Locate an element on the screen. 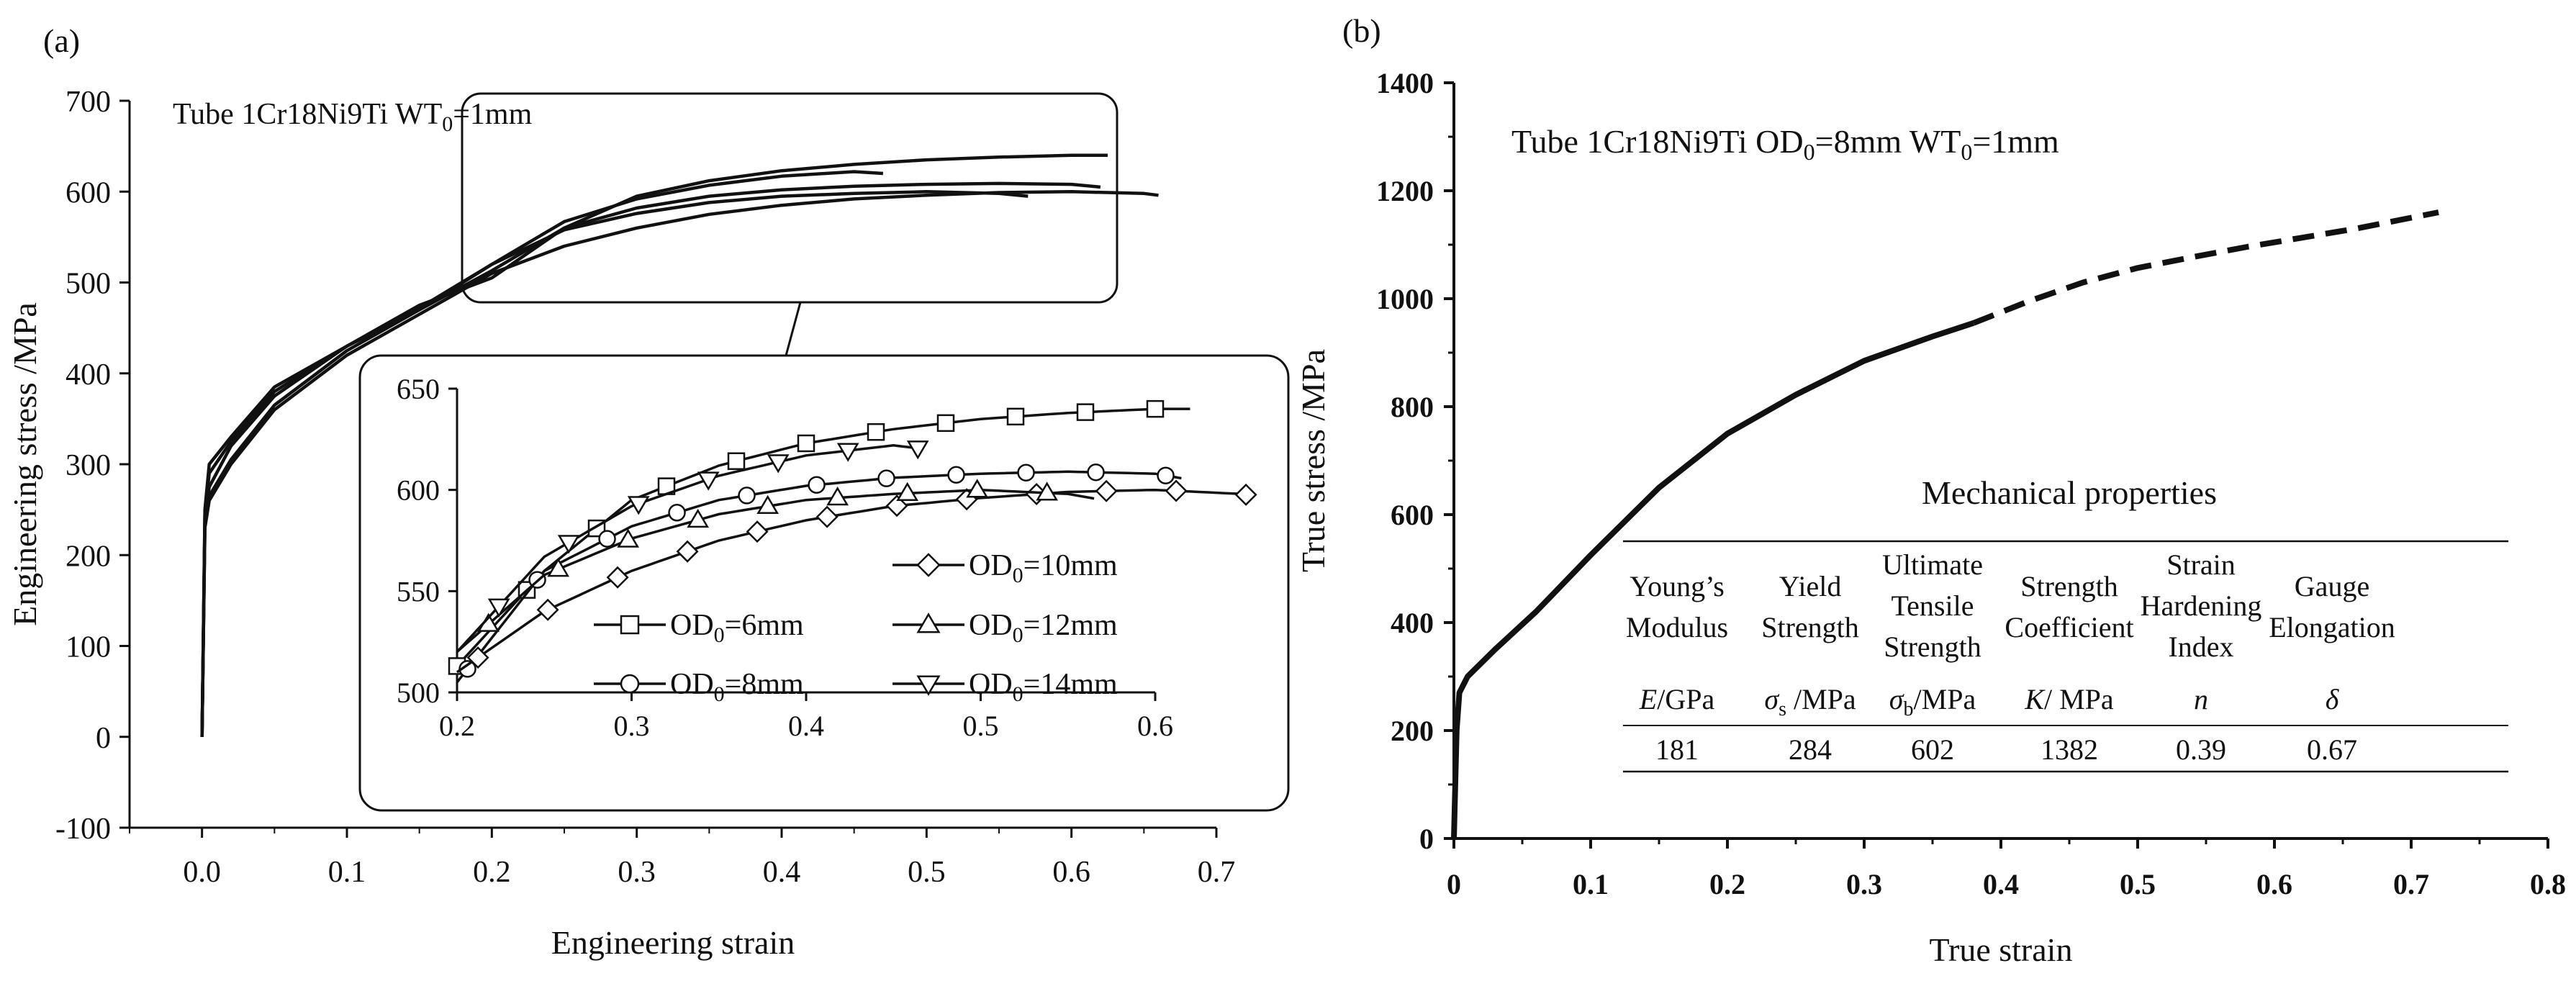 Image resolution: width=2576 pixels, height=981 pixels. x-tick-label-b: 0.1 is located at coordinates (1591, 884).